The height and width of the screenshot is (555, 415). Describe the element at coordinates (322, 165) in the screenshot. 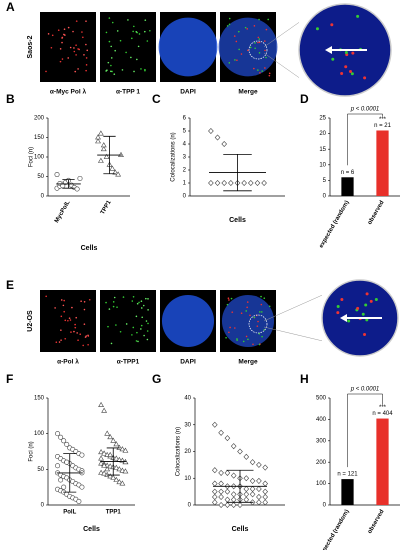

I see `y-tick-label: 10` at that location.